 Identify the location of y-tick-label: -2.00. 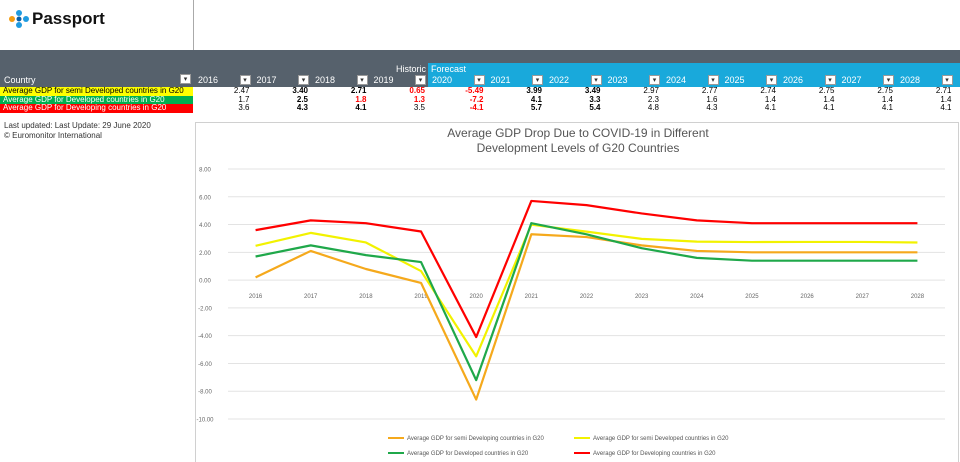
(205, 309).